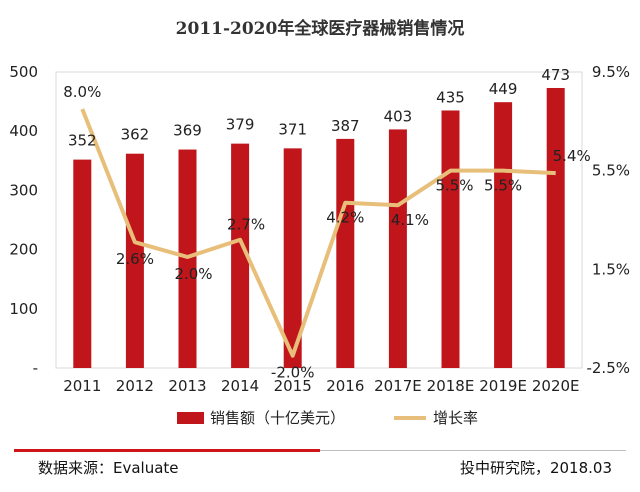 The height and width of the screenshot is (492, 640). What do you see at coordinates (556, 386) in the screenshot?
I see `x-axis-tick: 2020E` at bounding box center [556, 386].